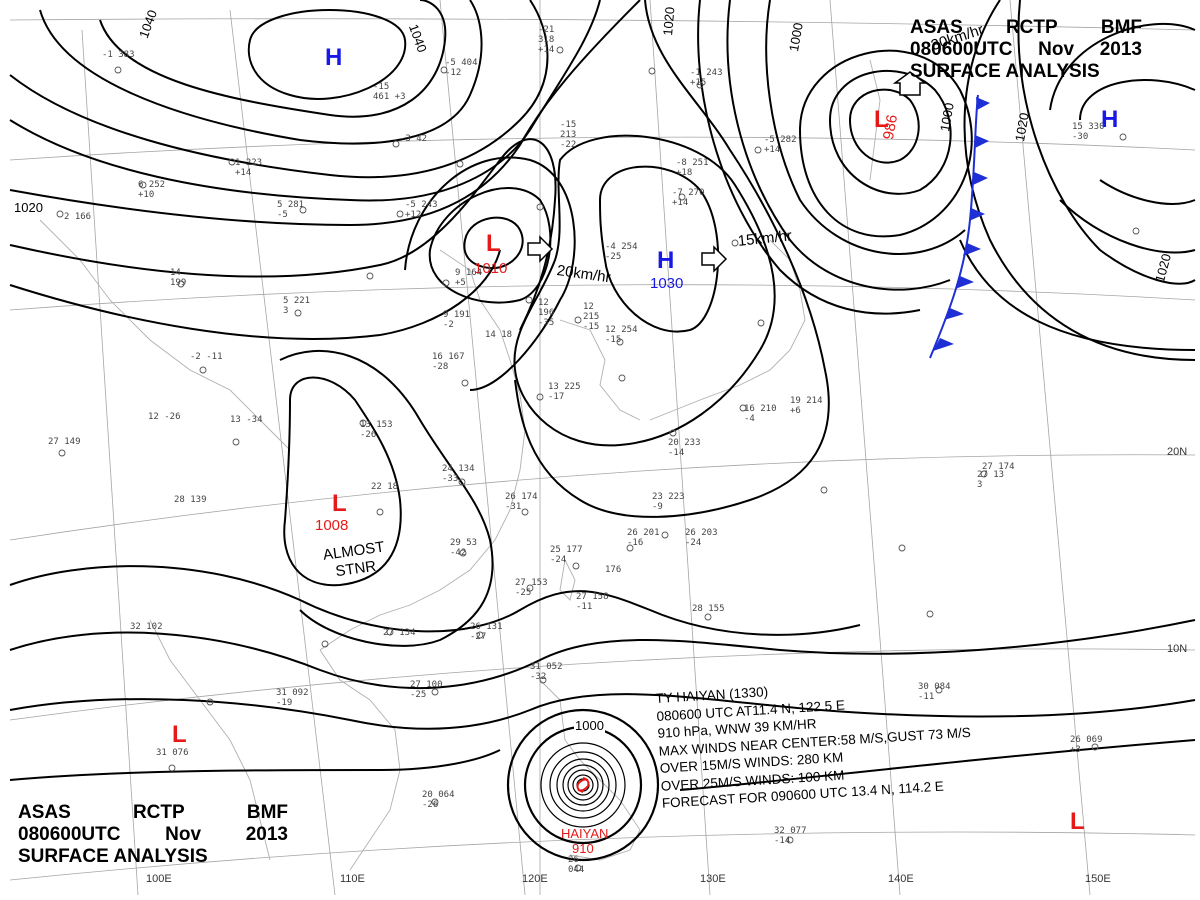 Image resolution: width=1200 pixels, height=900 pixels. Describe the element at coordinates (464, 548) in the screenshot. I see `station-obs: 29 53 -42` at that location.